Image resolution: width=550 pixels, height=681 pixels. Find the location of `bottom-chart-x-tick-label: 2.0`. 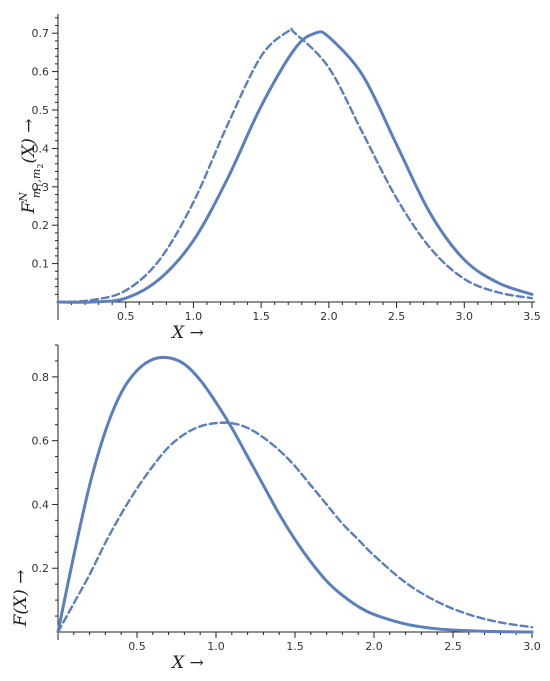

bottom-chart-x-tick-label: 2.0 is located at coordinates (374, 646).